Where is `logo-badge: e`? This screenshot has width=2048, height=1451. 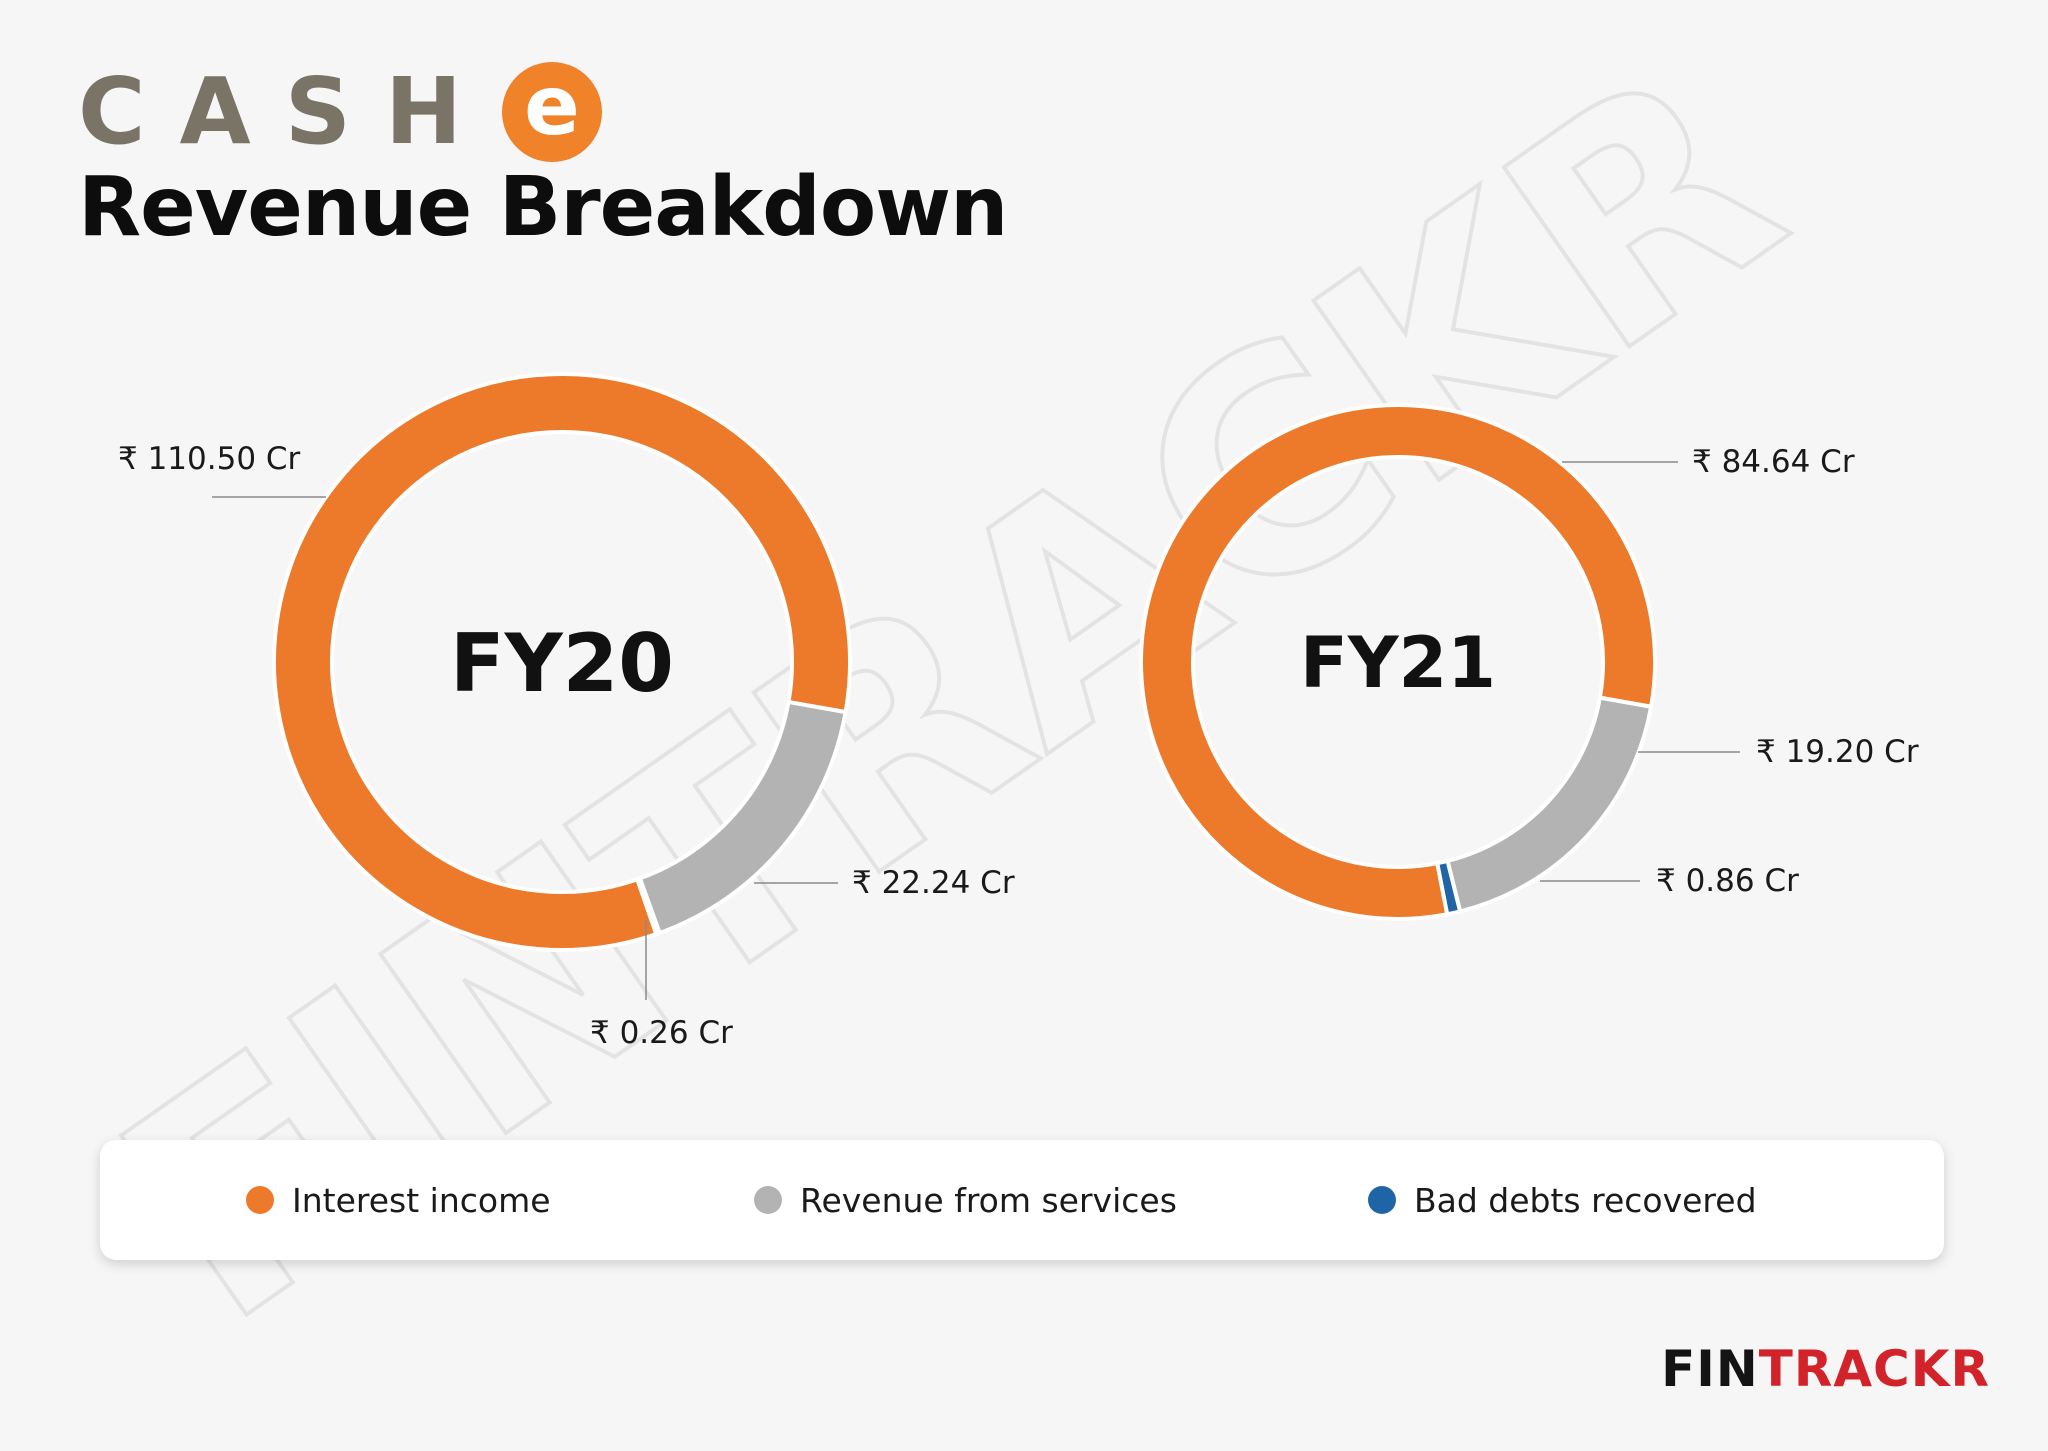 logo-badge: e is located at coordinates (551, 110).